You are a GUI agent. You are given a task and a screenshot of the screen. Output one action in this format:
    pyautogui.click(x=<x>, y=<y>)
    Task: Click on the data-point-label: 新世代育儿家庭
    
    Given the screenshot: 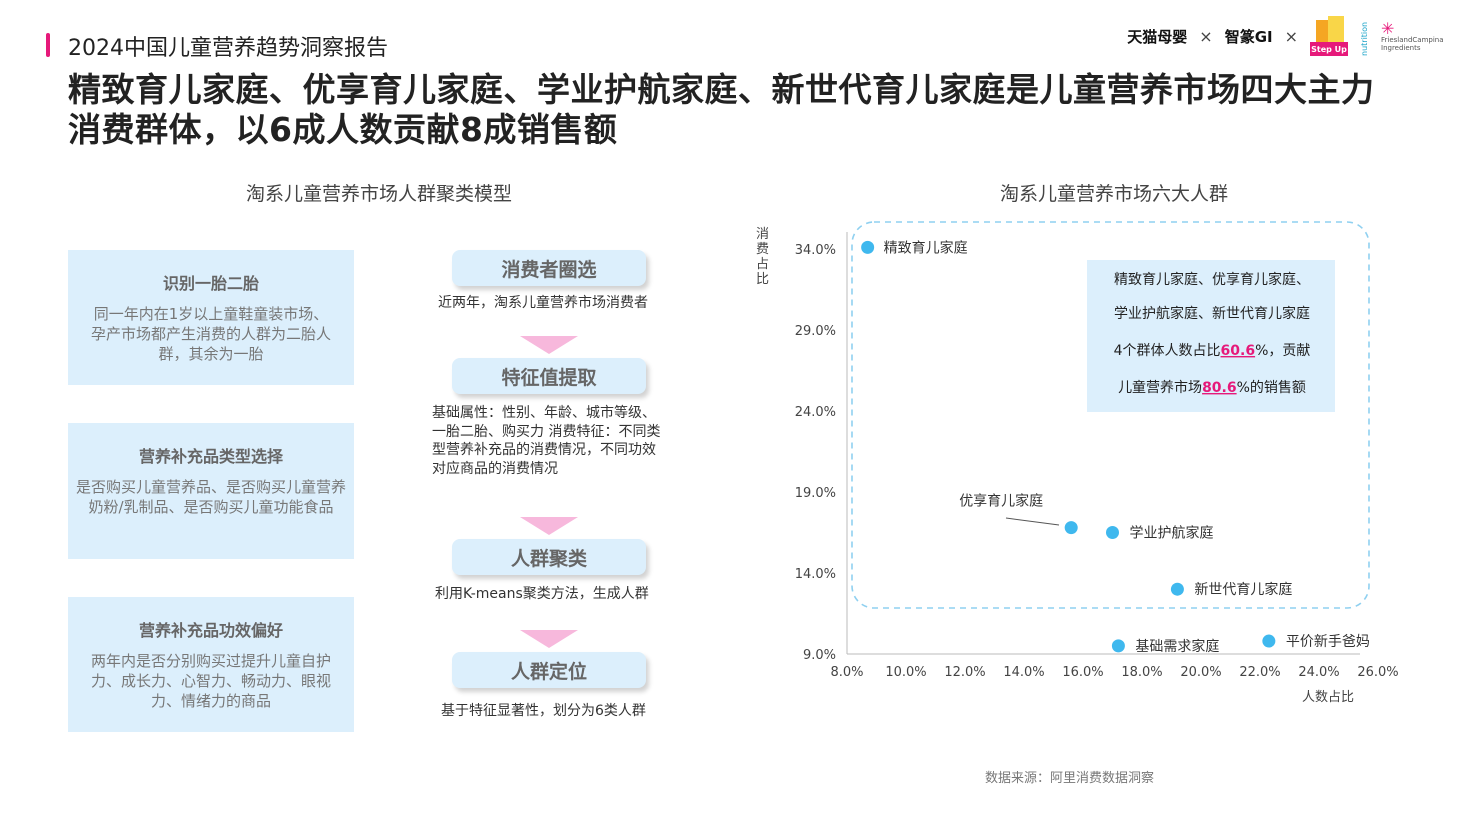 What is the action you would take?
    pyautogui.click(x=1243, y=589)
    